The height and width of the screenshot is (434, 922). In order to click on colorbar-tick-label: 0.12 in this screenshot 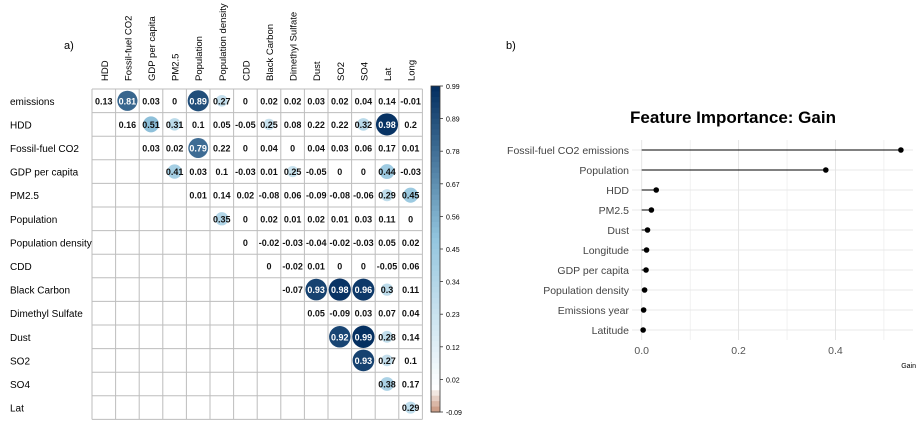, I will do `click(453, 348)`.